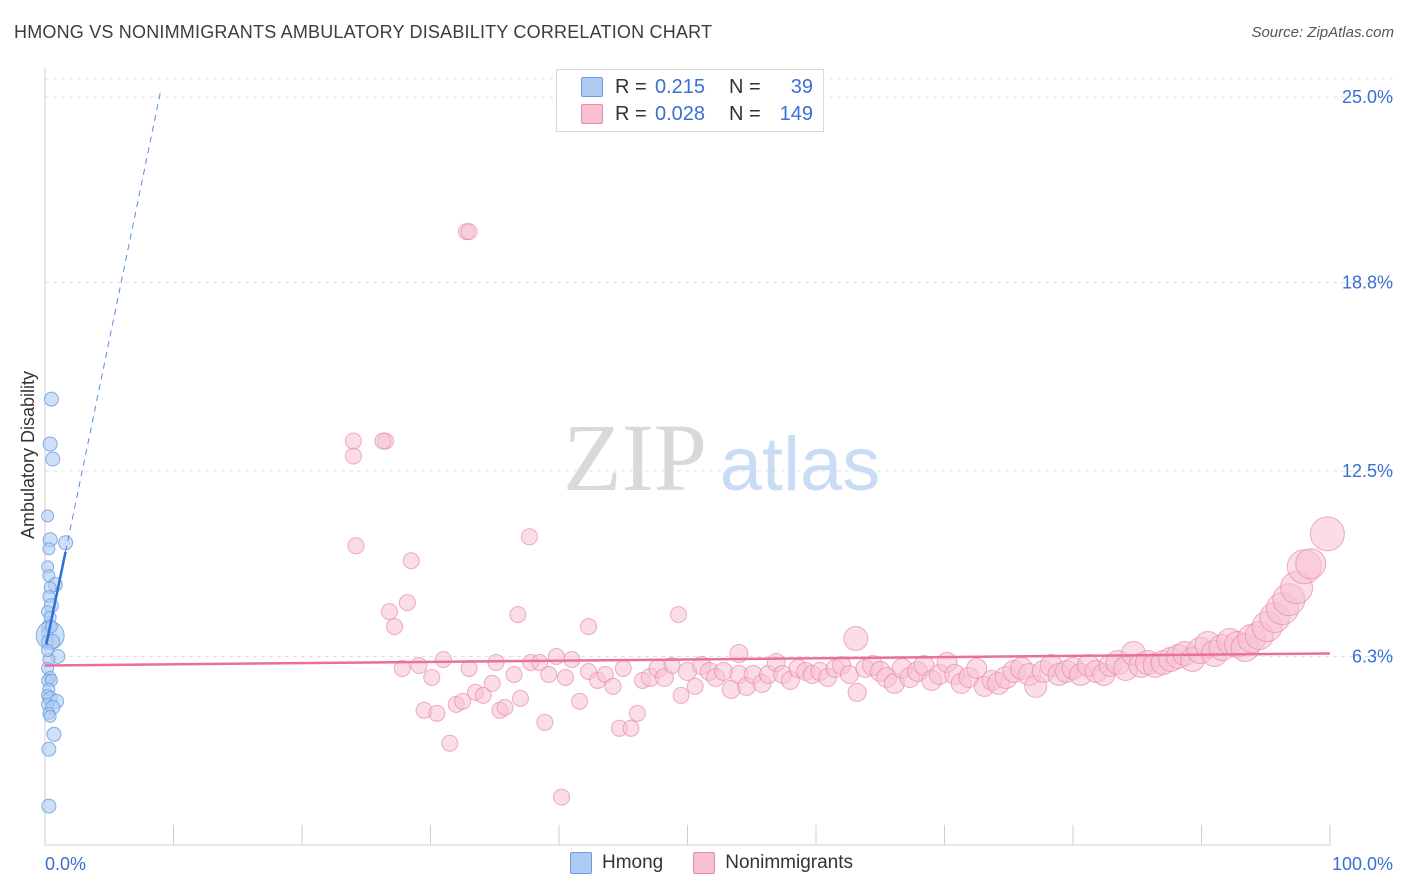 This screenshot has height=892, width=1406. What do you see at coordinates (56, 598) in the screenshot?
I see `hmong-trend-line` at bounding box center [56, 598].